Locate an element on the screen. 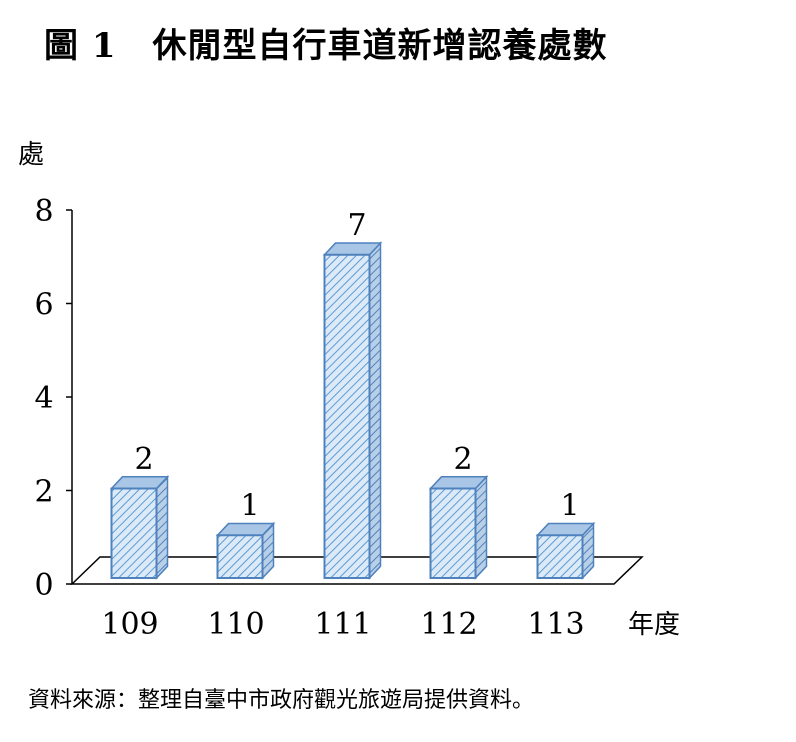  y-tick-label: 0 is located at coordinates (43, 585).